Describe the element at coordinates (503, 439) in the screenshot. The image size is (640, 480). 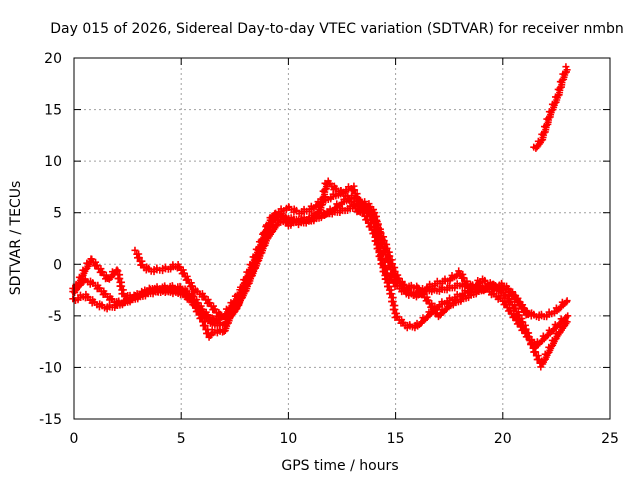
I see `x-tick-label: 20` at that location.